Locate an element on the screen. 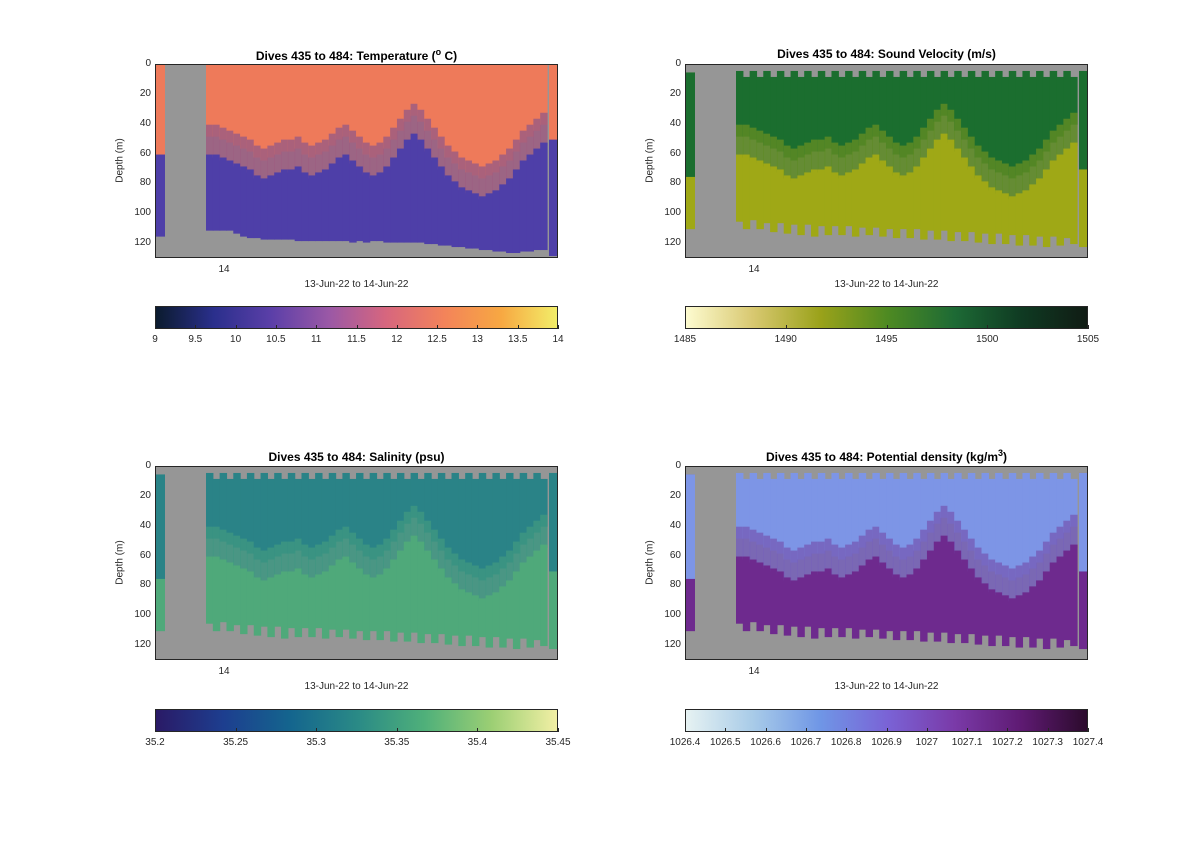 Image resolution: width=1200 pixels, height=851 pixels. colorbar-tick-label: 1026.8 is located at coordinates (846, 742).